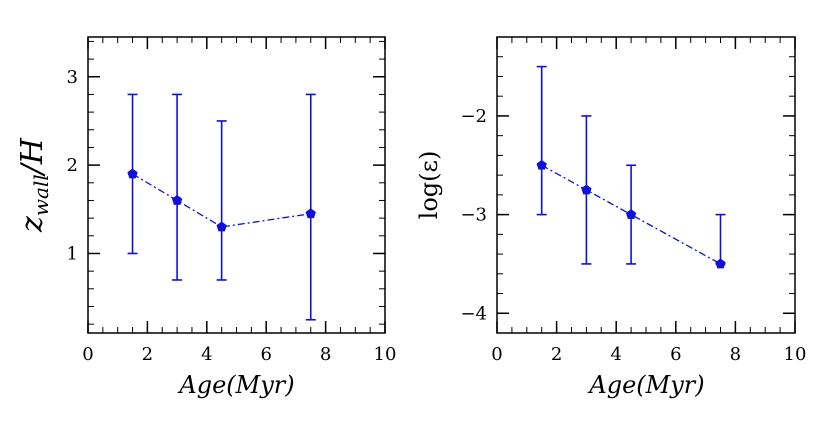 The width and height of the screenshot is (830, 423). What do you see at coordinates (72, 253) in the screenshot?
I see `left-y-tick-label: 1` at bounding box center [72, 253].